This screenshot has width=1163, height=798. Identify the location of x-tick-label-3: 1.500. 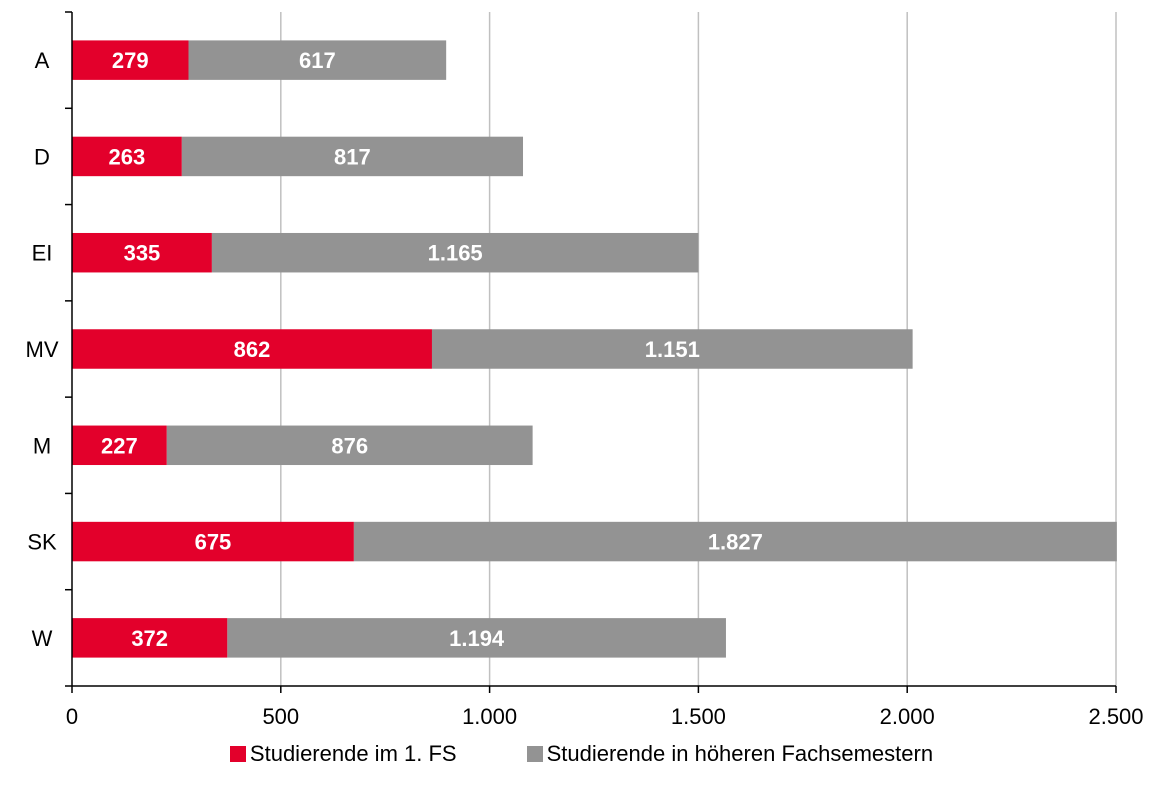
(698, 716).